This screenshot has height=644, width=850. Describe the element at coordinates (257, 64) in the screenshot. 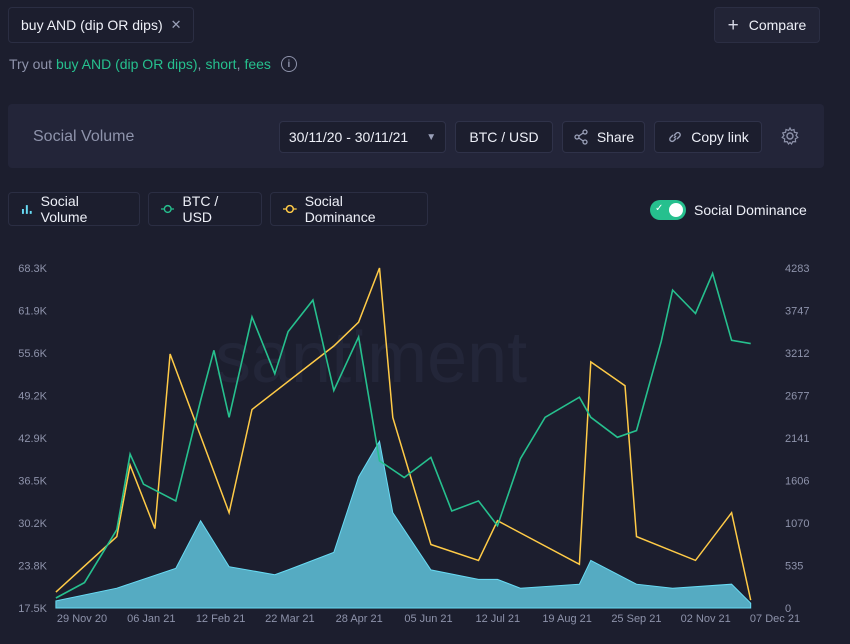

I see `suggestion-link-3: fees` at that location.